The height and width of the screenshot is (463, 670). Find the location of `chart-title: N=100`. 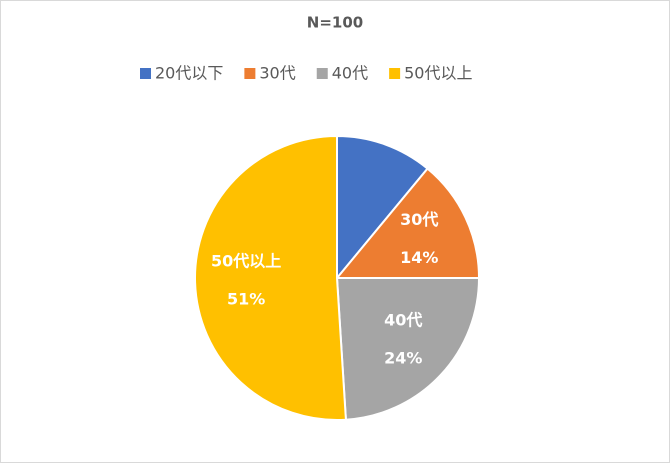

chart-title: N=100 is located at coordinates (335, 23).